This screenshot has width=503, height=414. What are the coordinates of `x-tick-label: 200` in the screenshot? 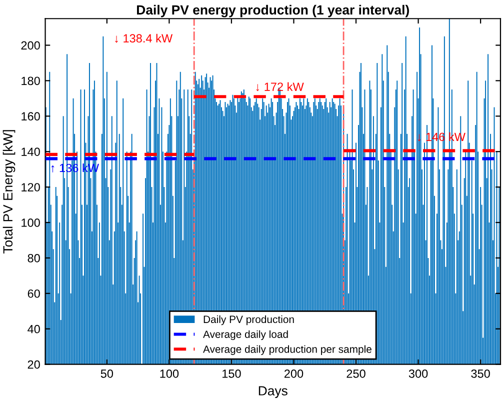 It's located at (294, 373).